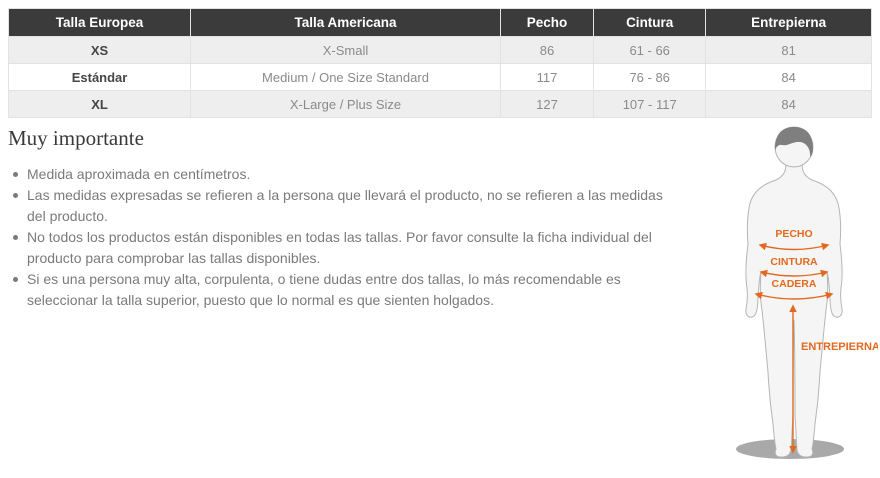  I want to click on label-pecho: PECHO, so click(793, 234).